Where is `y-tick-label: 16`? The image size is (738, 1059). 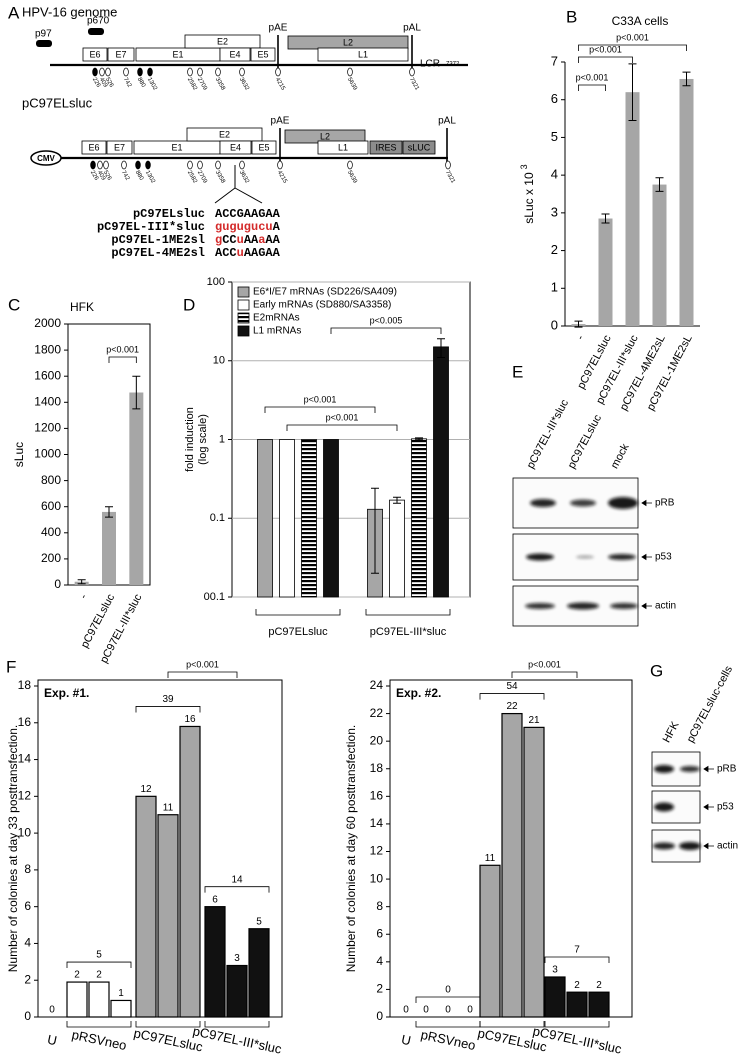
y-tick-label: 16 is located at coordinates (377, 796).